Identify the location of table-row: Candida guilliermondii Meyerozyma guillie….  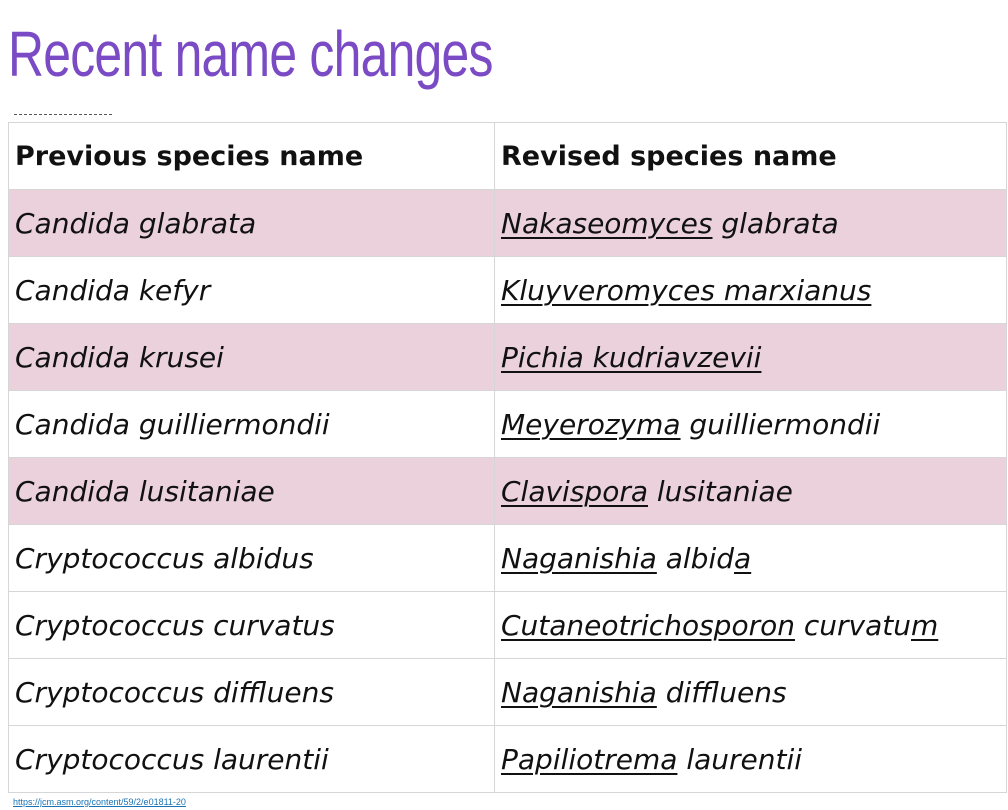
(507, 424).